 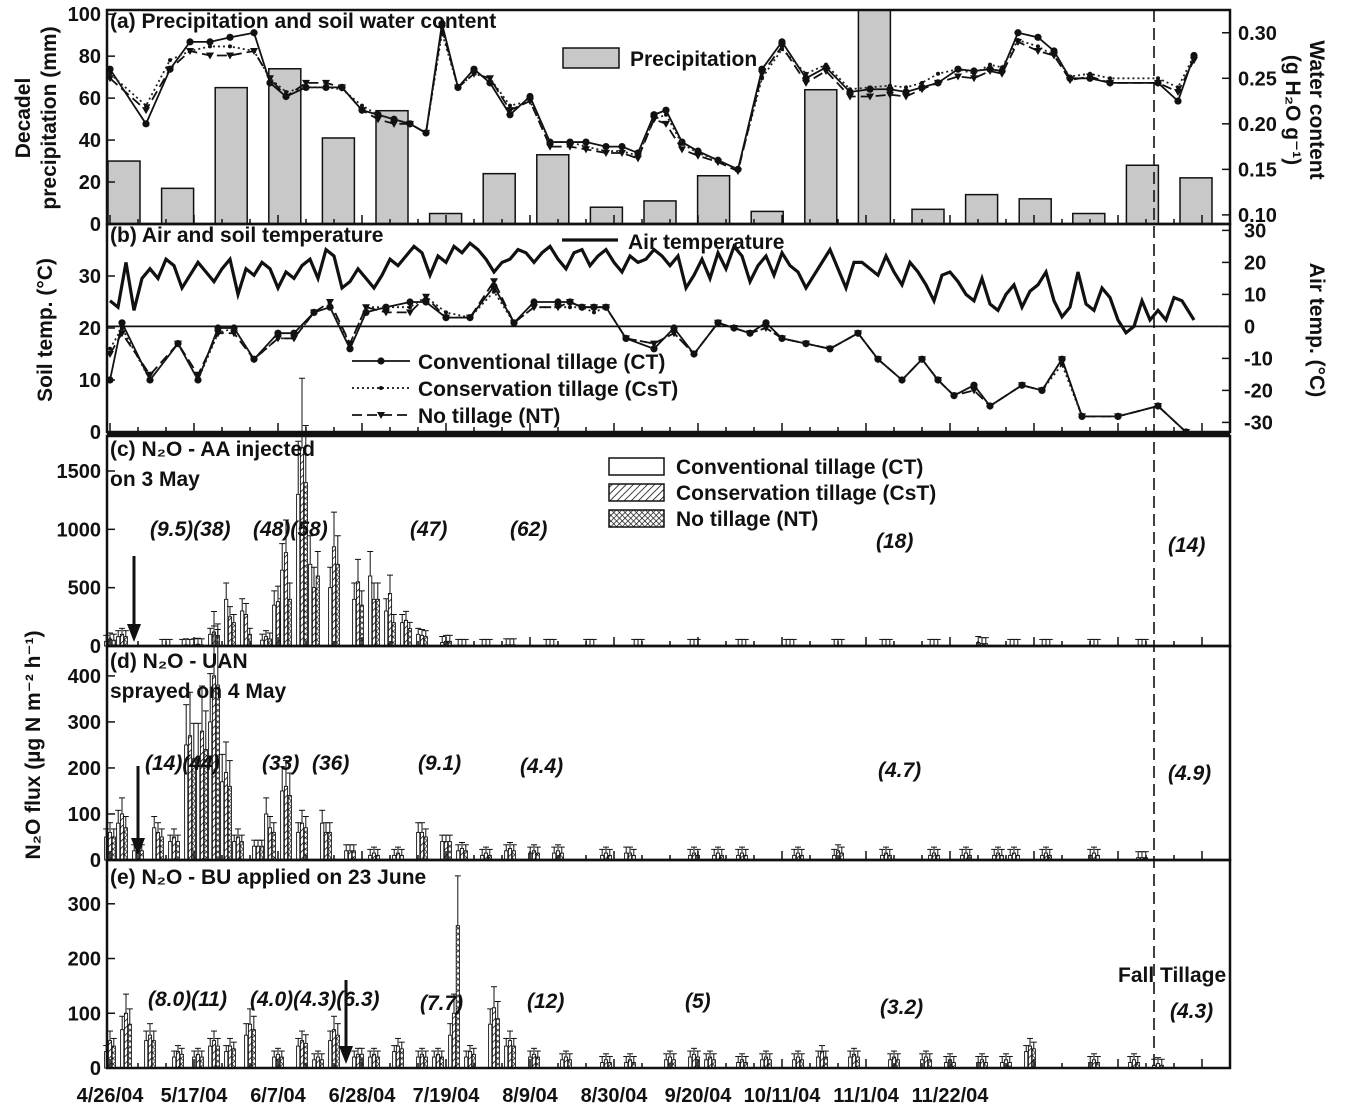 What do you see at coordinates (652, 97) in the screenshot?
I see `water-content-line` at bounding box center [652, 97].